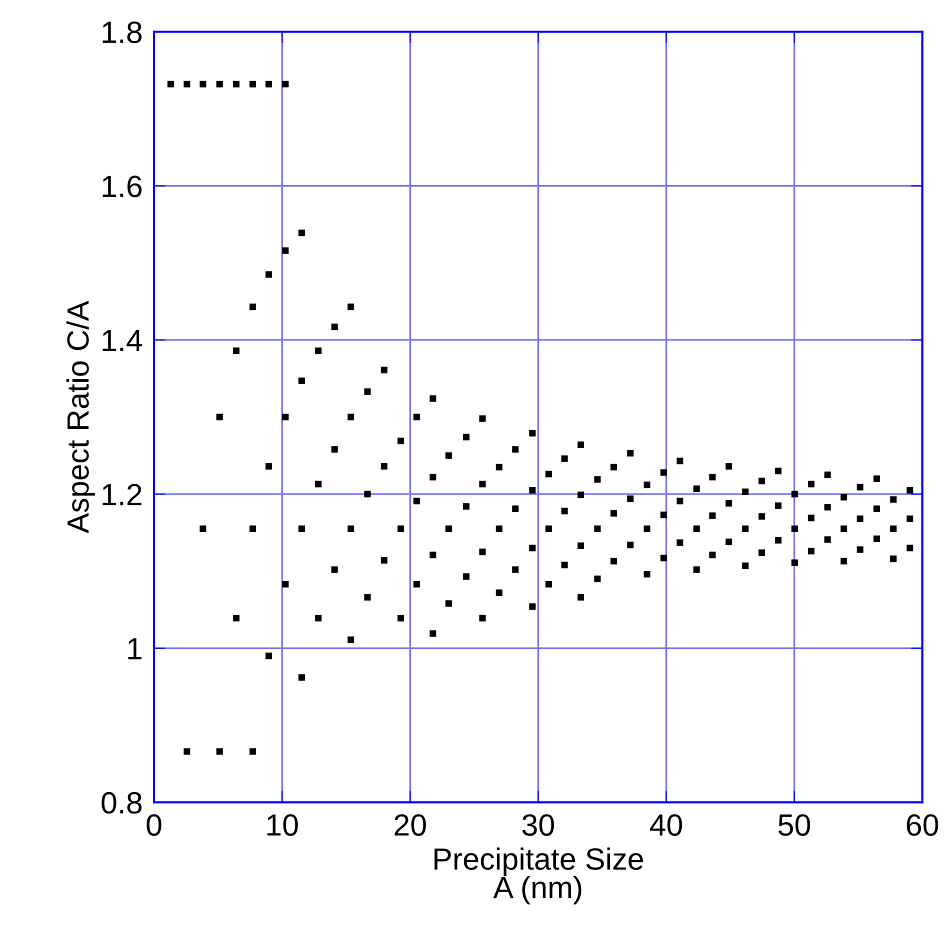 The image size is (945, 934). What do you see at coordinates (538, 825) in the screenshot?
I see `x-tick-label: 30` at bounding box center [538, 825].